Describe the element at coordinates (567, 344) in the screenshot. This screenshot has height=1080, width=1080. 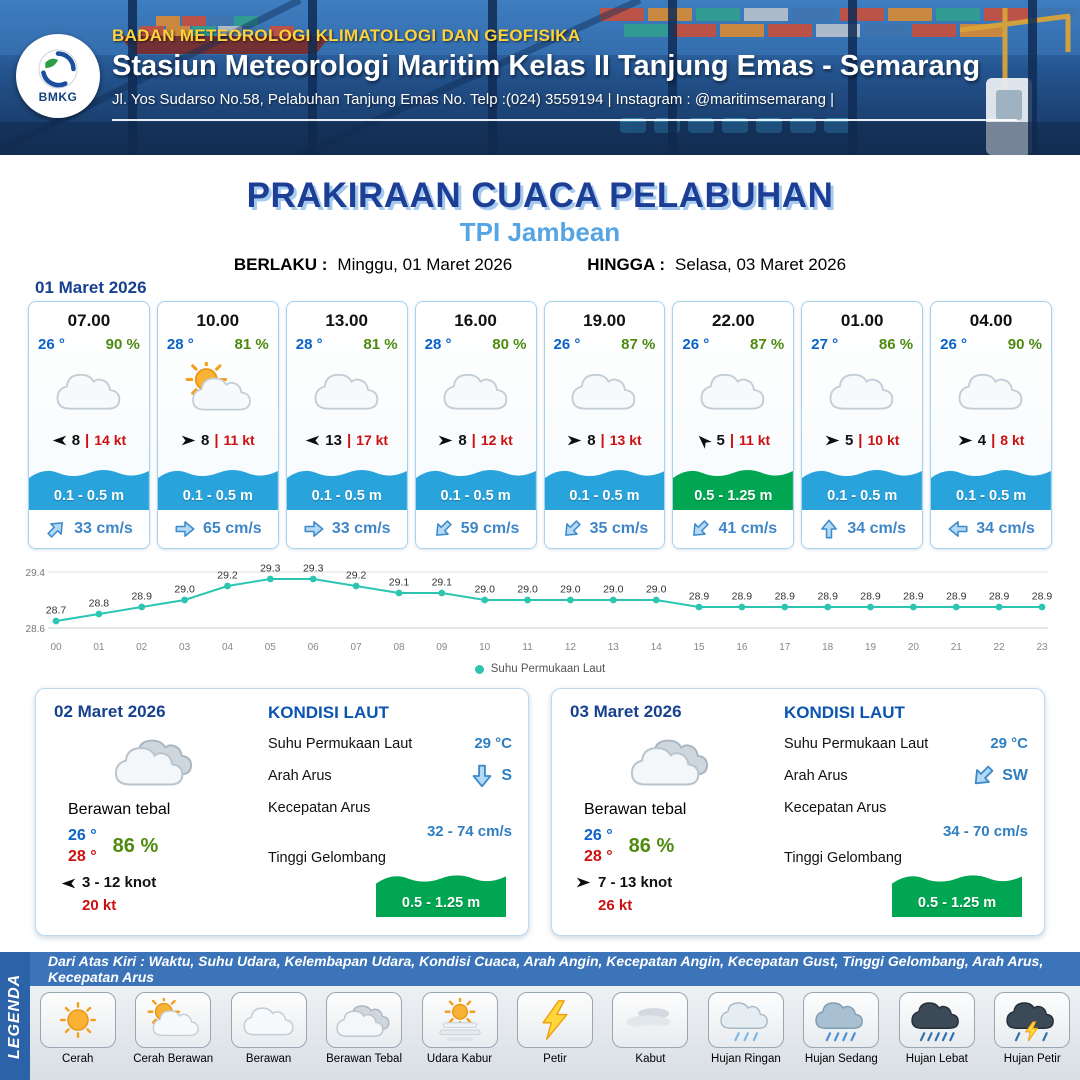
I see `air-temperature: 26 °` at that location.